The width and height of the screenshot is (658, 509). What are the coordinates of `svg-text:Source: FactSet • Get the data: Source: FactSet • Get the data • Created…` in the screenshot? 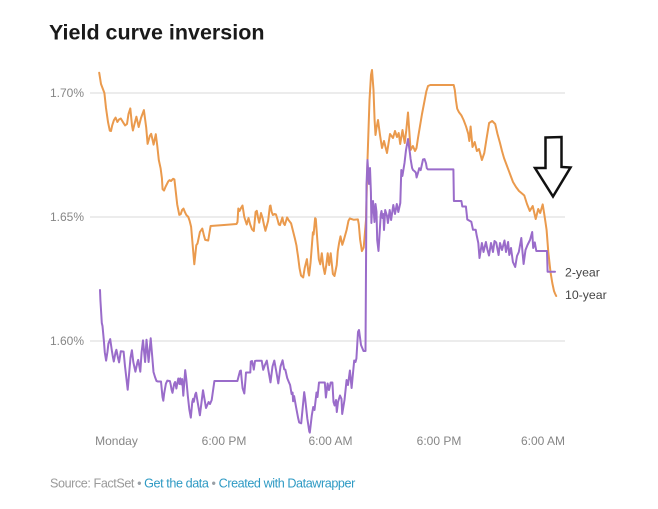 It's located at (202, 484).